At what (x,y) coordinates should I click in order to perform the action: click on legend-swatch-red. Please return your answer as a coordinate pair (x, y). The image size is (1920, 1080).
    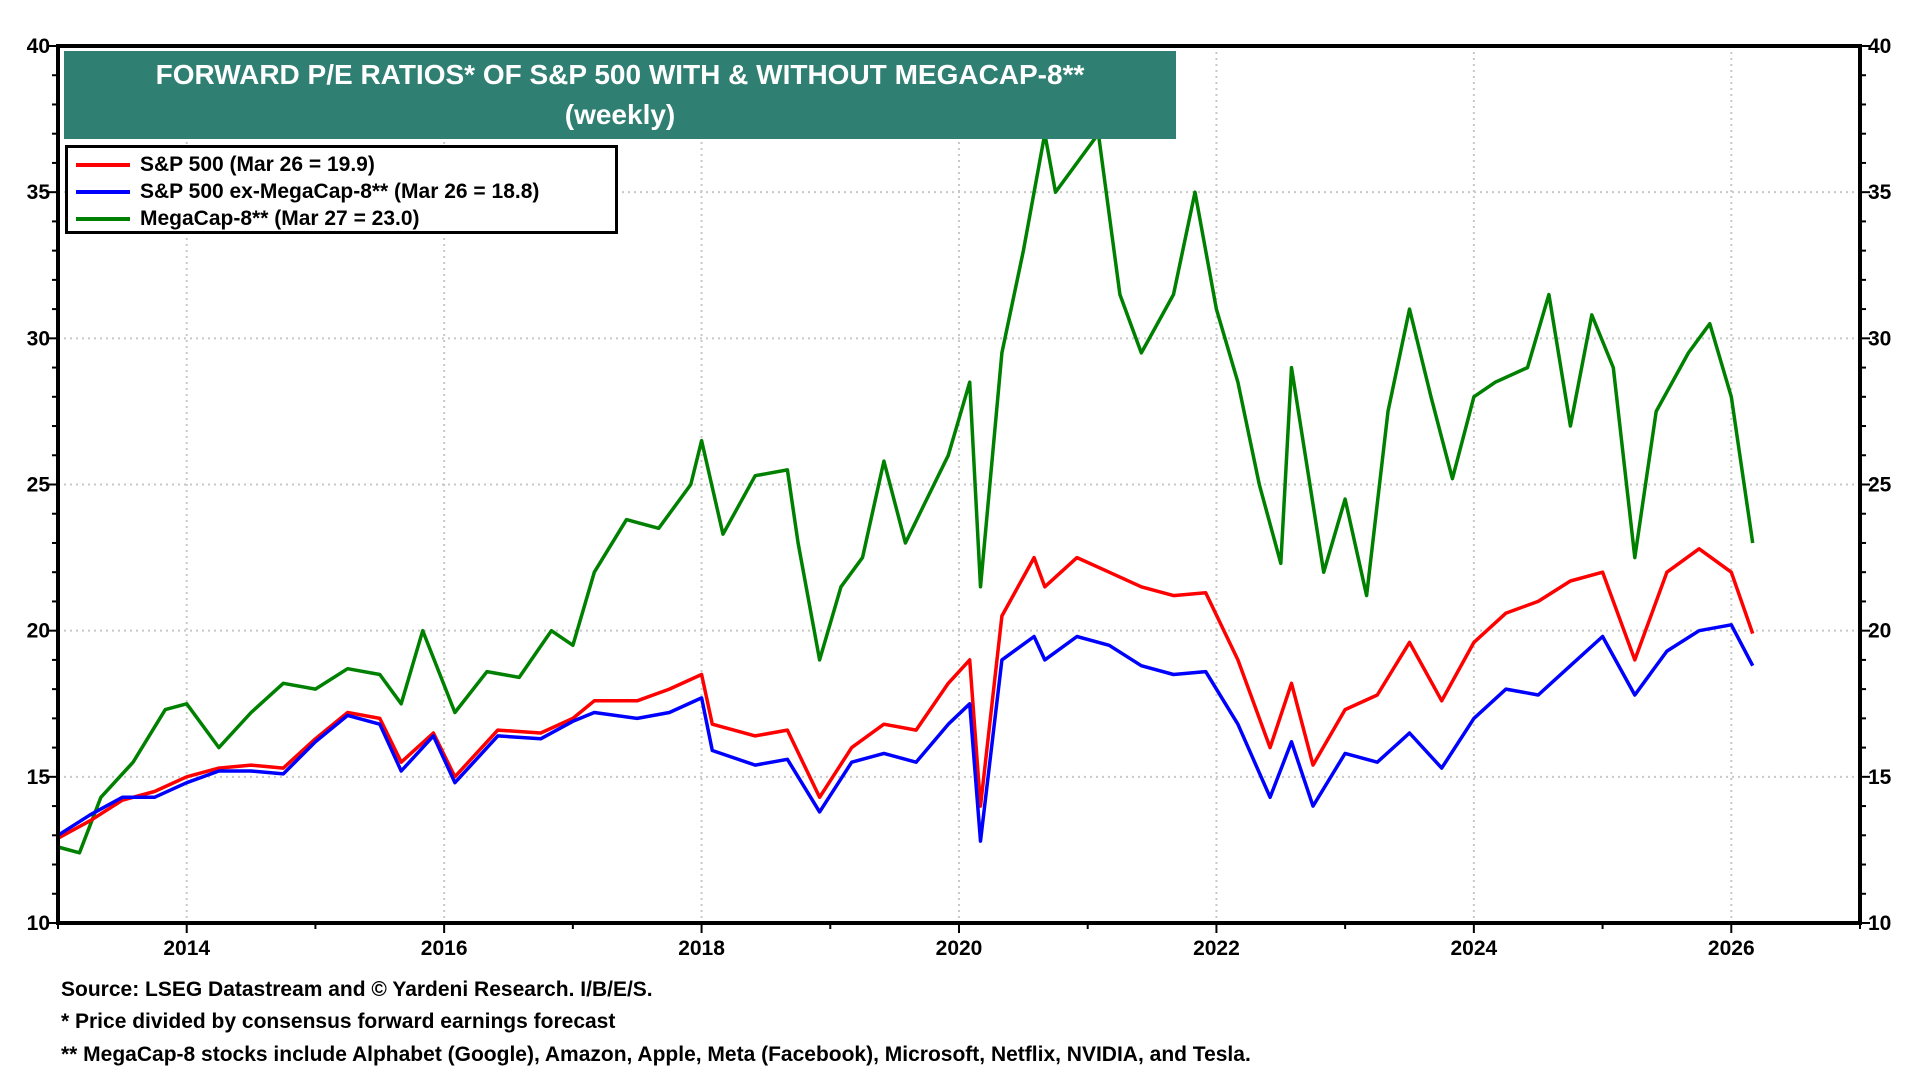
    Looking at the image, I should click on (103, 164).